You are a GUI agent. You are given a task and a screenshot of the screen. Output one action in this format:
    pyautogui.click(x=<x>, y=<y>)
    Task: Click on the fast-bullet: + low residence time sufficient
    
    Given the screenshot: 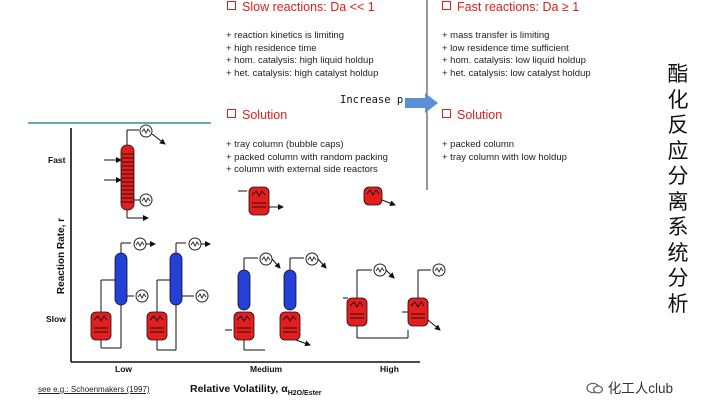 What is the action you would take?
    pyautogui.click(x=505, y=48)
    